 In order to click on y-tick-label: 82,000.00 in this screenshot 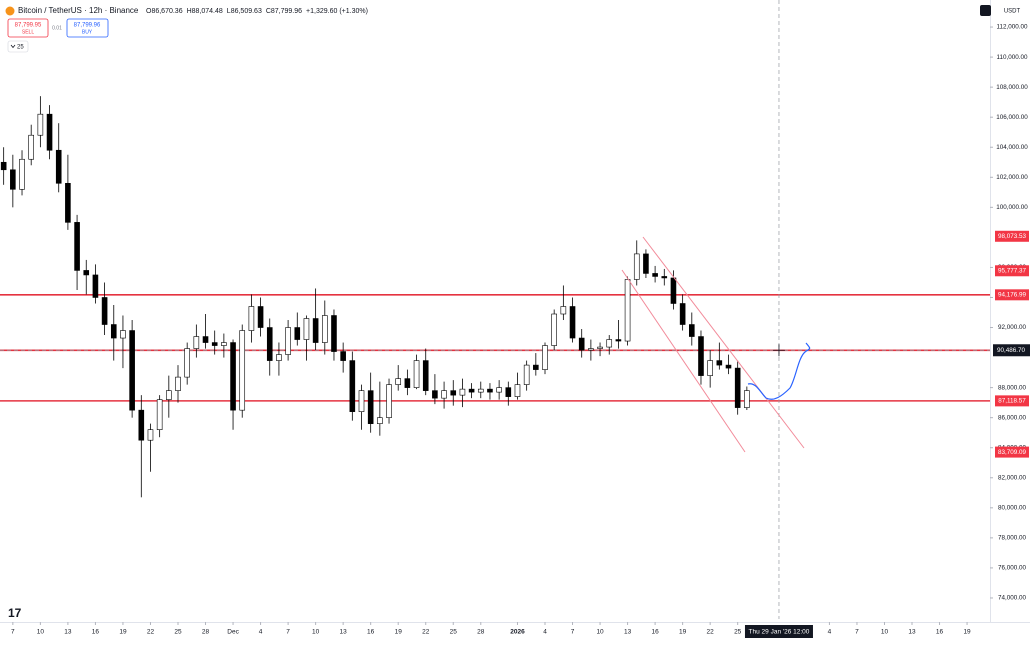, I will do `click(1012, 477)`.